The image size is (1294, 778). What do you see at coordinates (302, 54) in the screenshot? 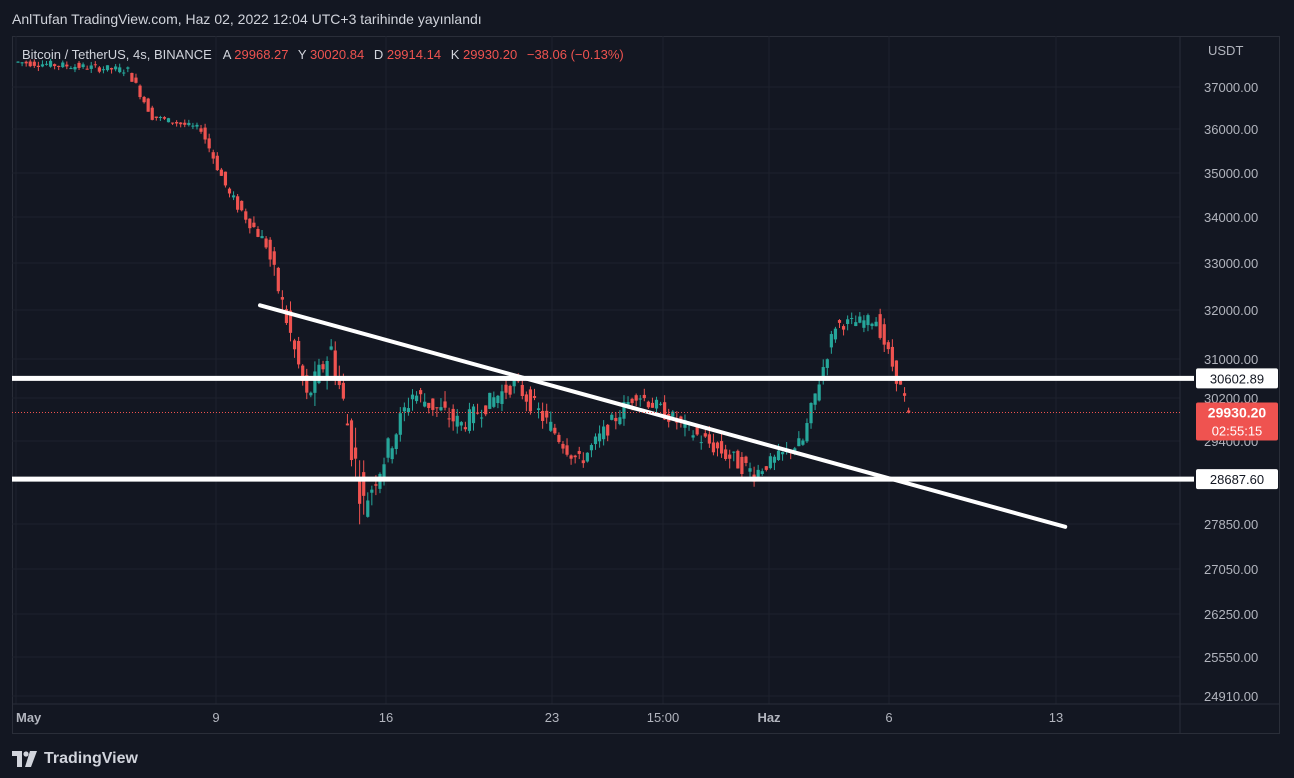
I see `high-label: Y` at bounding box center [302, 54].